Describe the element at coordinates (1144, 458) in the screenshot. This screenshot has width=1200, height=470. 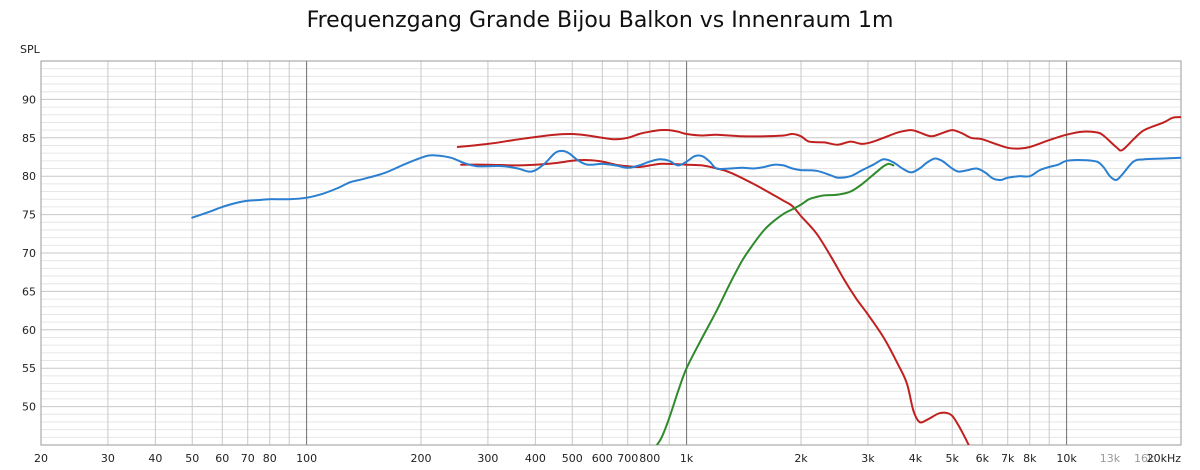
I see `x-tick-label: 16k` at that location.